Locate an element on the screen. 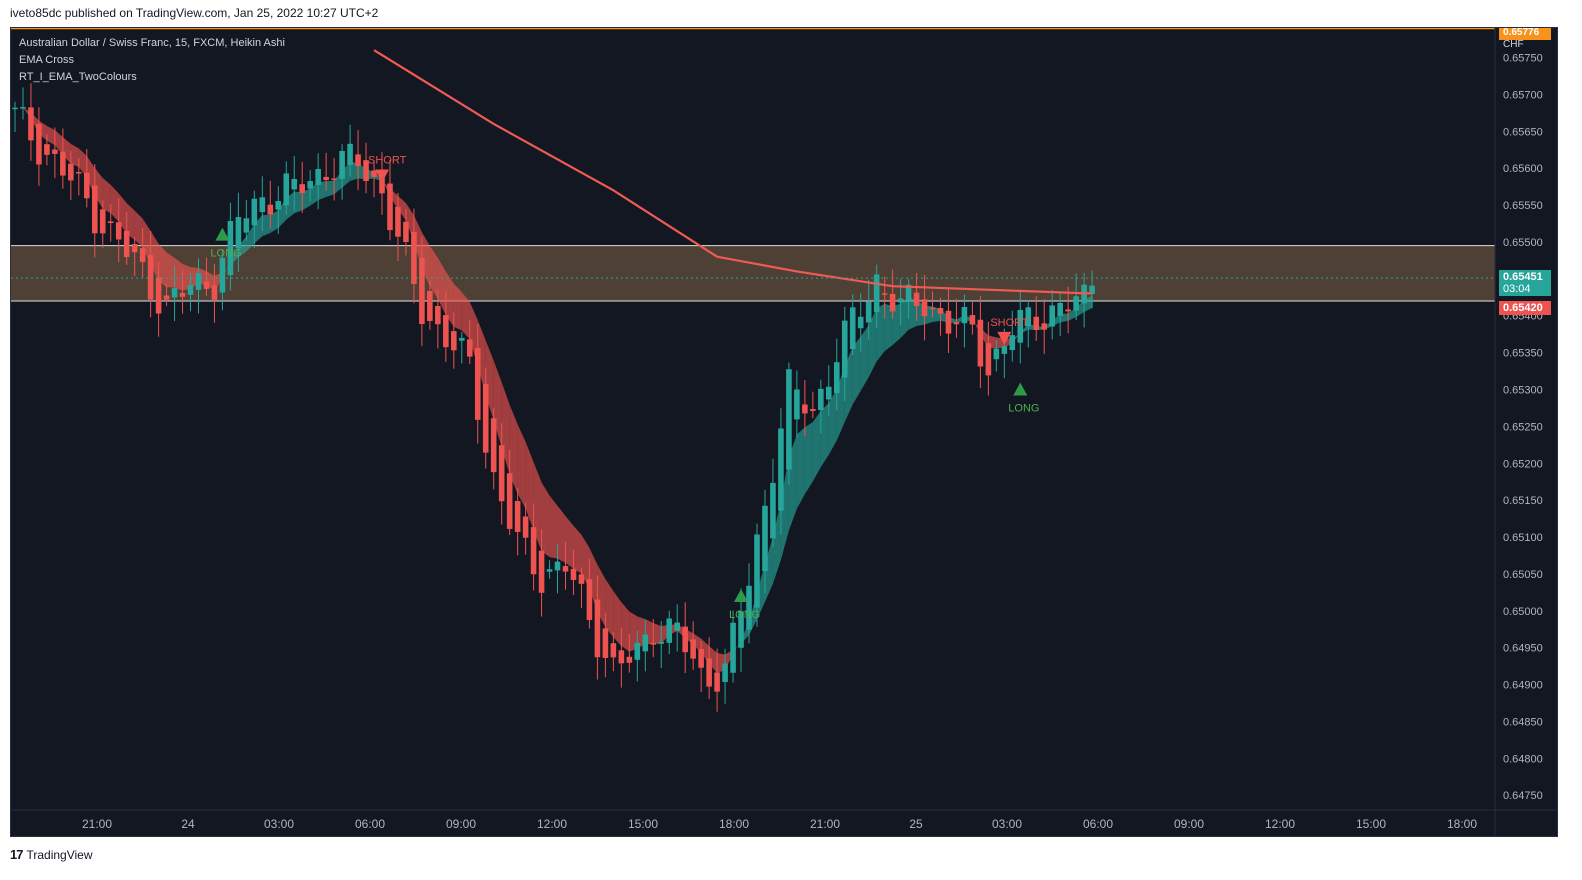 The width and height of the screenshot is (1582, 880). long-signal-marker is located at coordinates (1020, 389).